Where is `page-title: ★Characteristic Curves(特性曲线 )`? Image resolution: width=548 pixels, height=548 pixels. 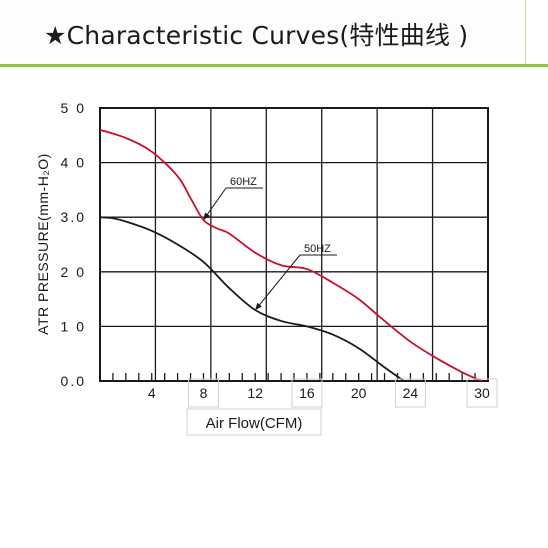 page-title: ★Characteristic Curves(特性曲线 ) is located at coordinates (256, 35).